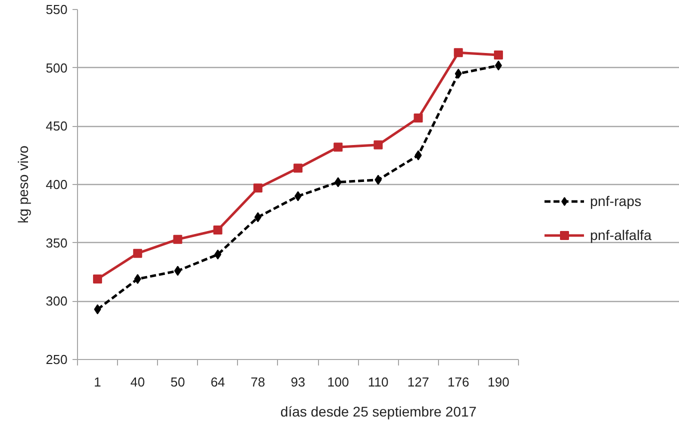  Describe the element at coordinates (418, 382) in the screenshot. I see `x-tick-label: 127` at that location.